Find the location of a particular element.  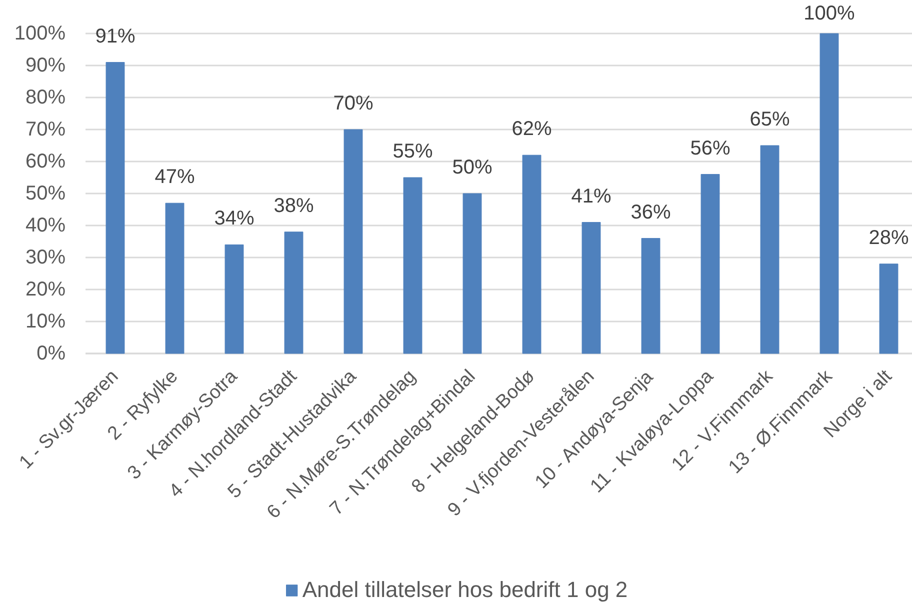

data-label: 65% is located at coordinates (770, 119).